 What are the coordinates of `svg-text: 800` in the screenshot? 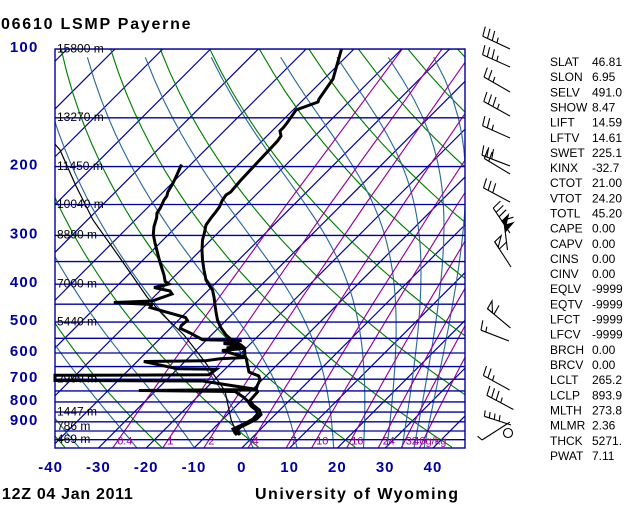 It's located at (24, 400).